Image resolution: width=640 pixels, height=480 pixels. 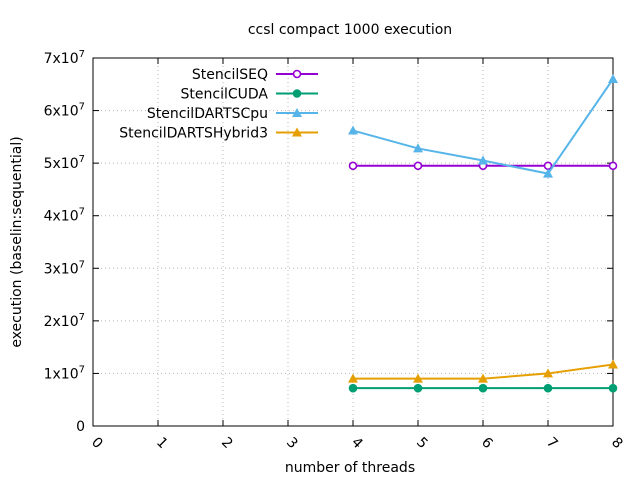 I want to click on x-tick-label: 0, so click(x=97, y=443).